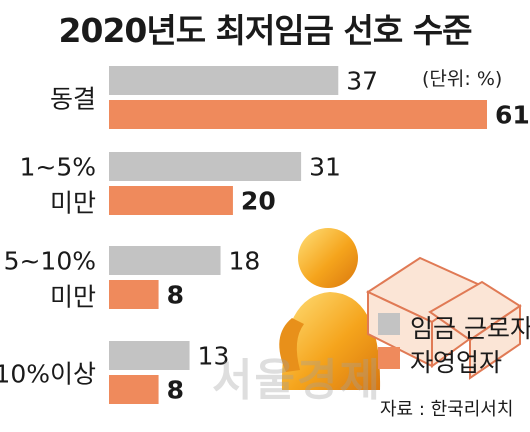 This screenshot has width=530, height=432. What do you see at coordinates (297, 380) in the screenshot?
I see `watermark-logo: 서울경제` at bounding box center [297, 380].